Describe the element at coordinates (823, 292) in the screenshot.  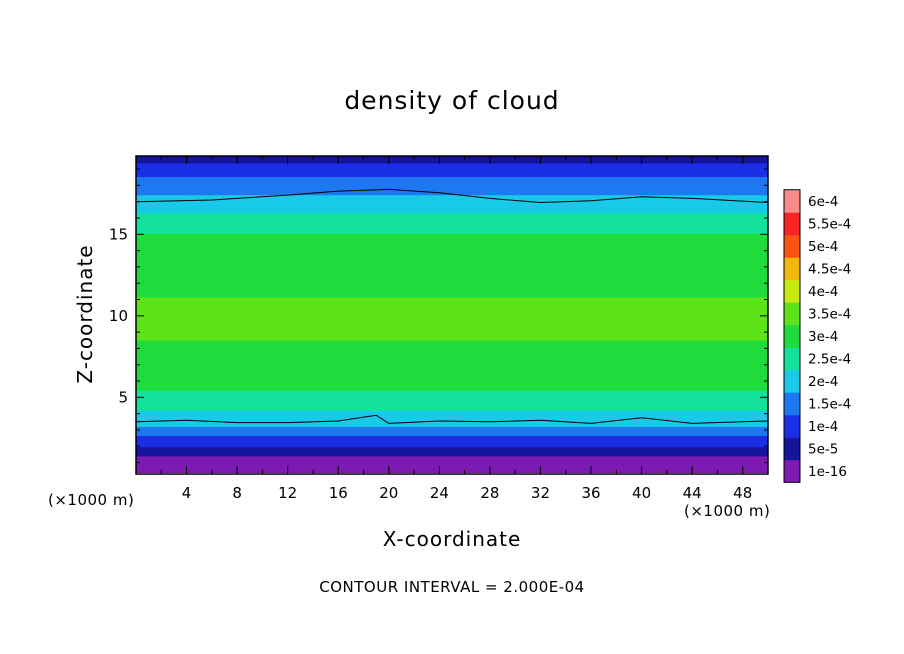
I see `colorbar-label: 4e-4` at that location.